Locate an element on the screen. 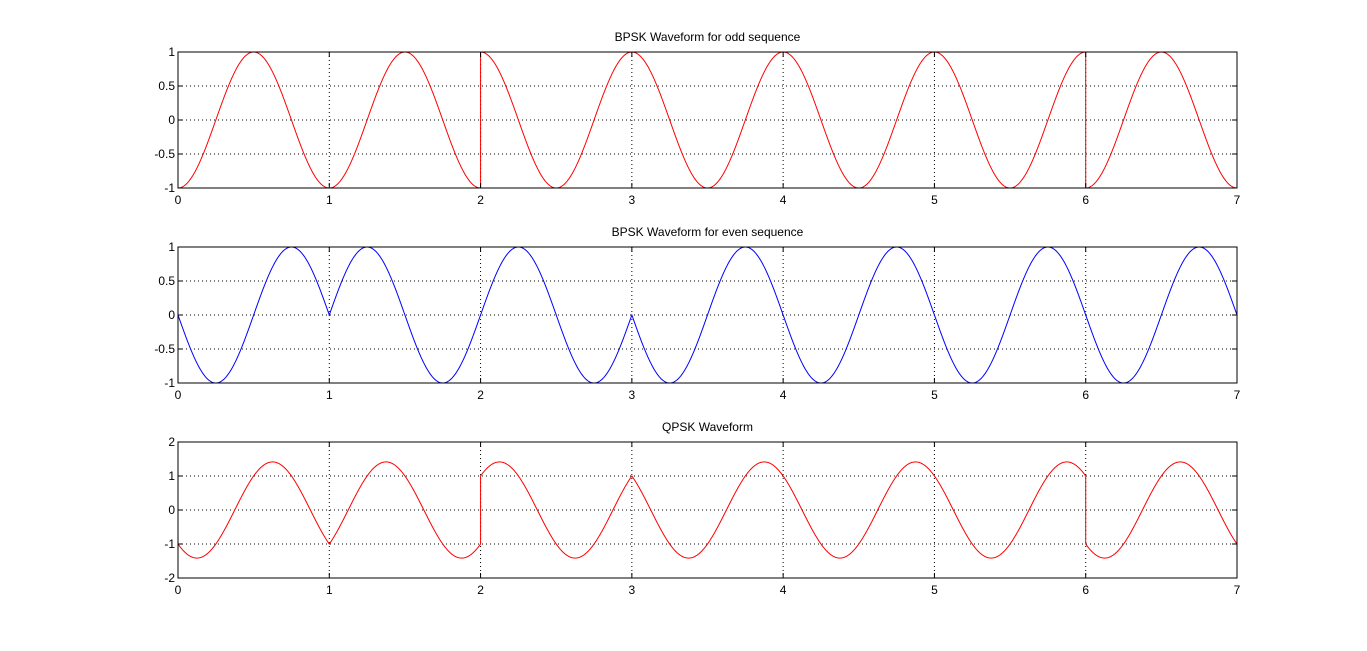 The height and width of the screenshot is (651, 1367). subplot-even-title: BPSK Waveform for even sequence is located at coordinates (708, 232).